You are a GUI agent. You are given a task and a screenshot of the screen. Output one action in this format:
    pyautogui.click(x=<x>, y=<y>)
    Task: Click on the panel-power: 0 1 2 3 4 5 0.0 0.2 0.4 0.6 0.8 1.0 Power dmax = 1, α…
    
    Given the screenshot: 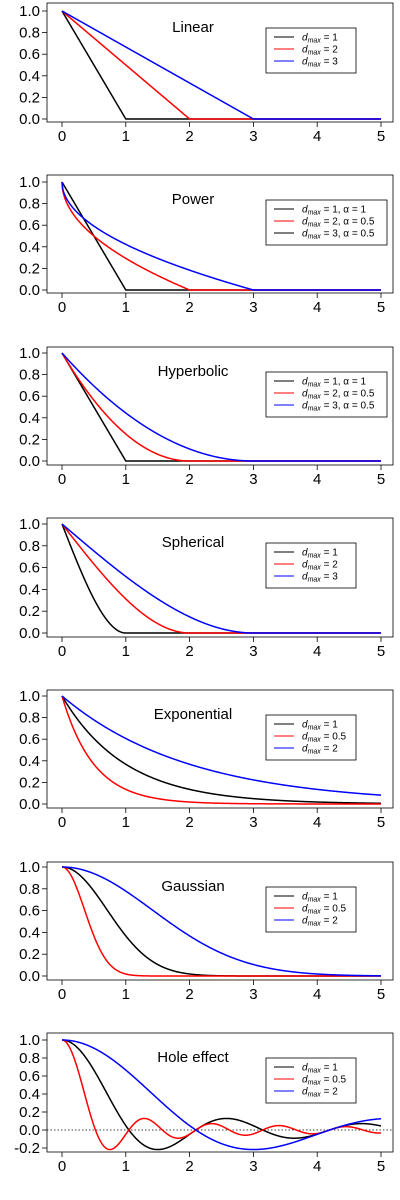 What is the action you would take?
    pyautogui.click(x=206, y=245)
    